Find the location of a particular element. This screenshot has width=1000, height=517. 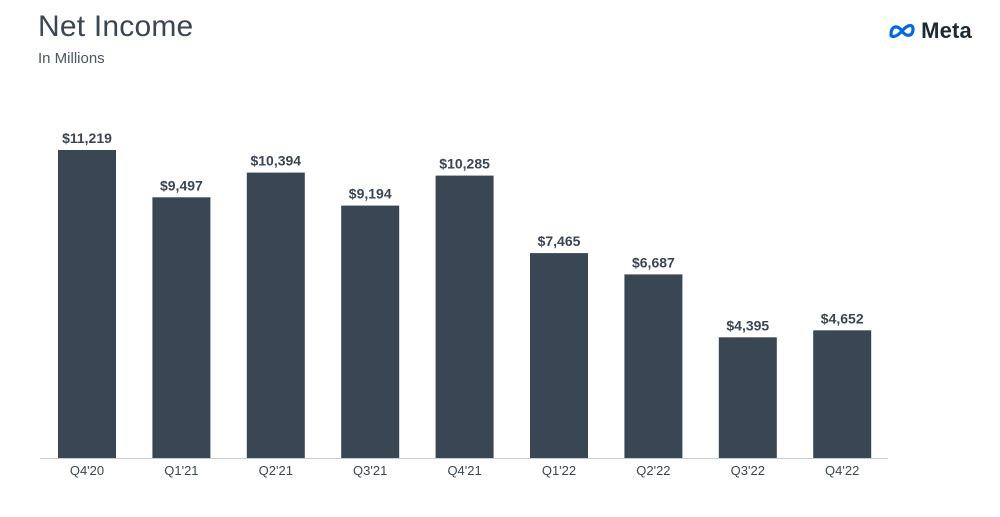

meta-logo-text: Meta is located at coordinates (946, 30).